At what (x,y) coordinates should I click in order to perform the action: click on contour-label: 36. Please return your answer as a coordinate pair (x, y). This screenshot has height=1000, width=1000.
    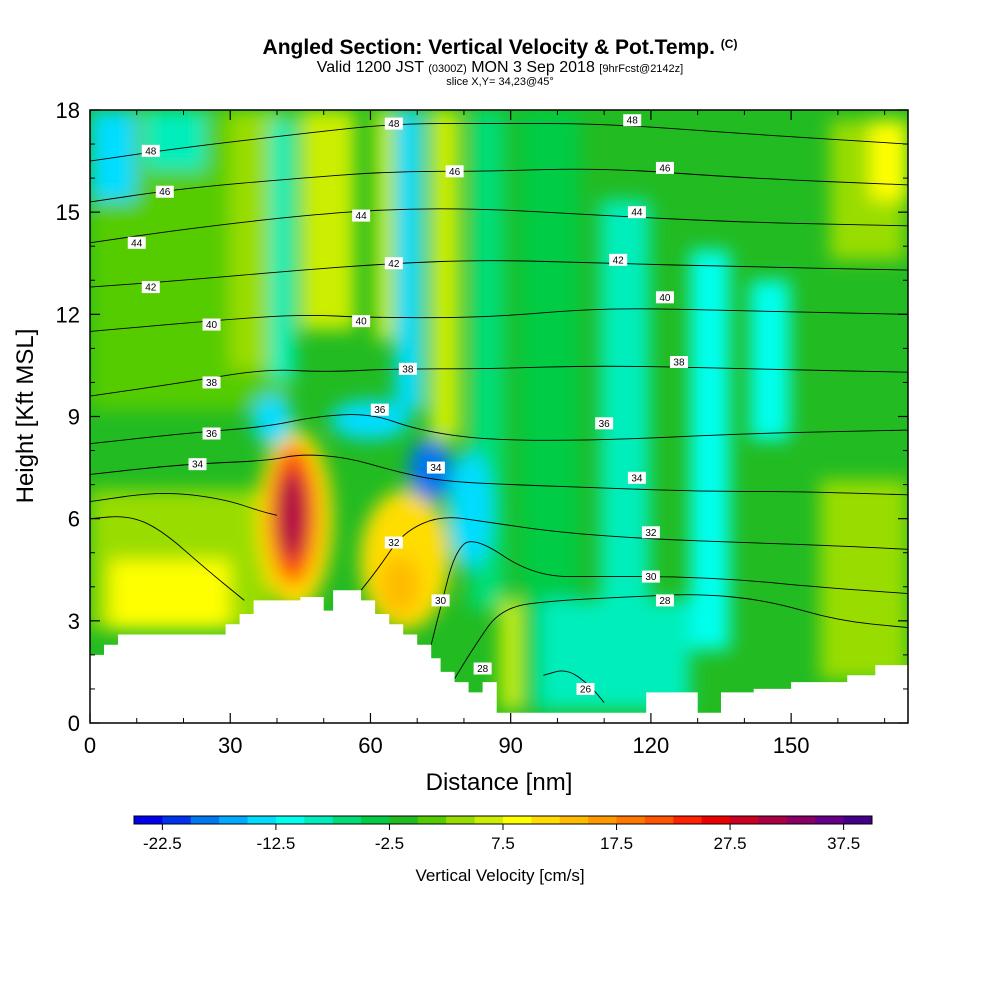
    Looking at the image, I should click on (211, 433).